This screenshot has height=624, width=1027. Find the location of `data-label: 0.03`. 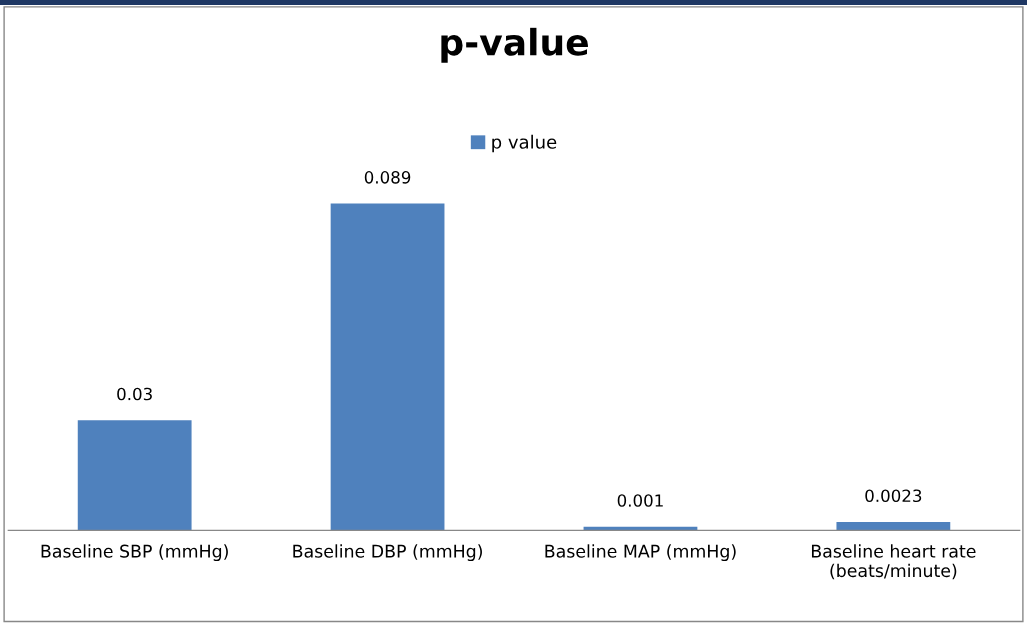

data-label: 0.03 is located at coordinates (134, 394).